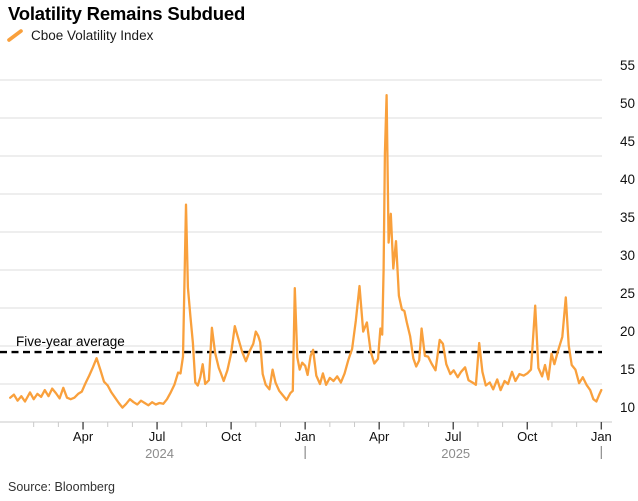 The width and height of the screenshot is (638, 501). Describe the element at coordinates (627, 331) in the screenshot. I see `y-axis-label: 20` at that location.